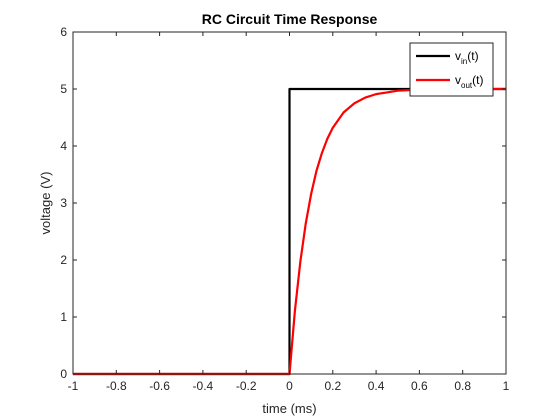  What do you see at coordinates (203, 386) in the screenshot?
I see `x-tick-label: -0.4` at bounding box center [203, 386].